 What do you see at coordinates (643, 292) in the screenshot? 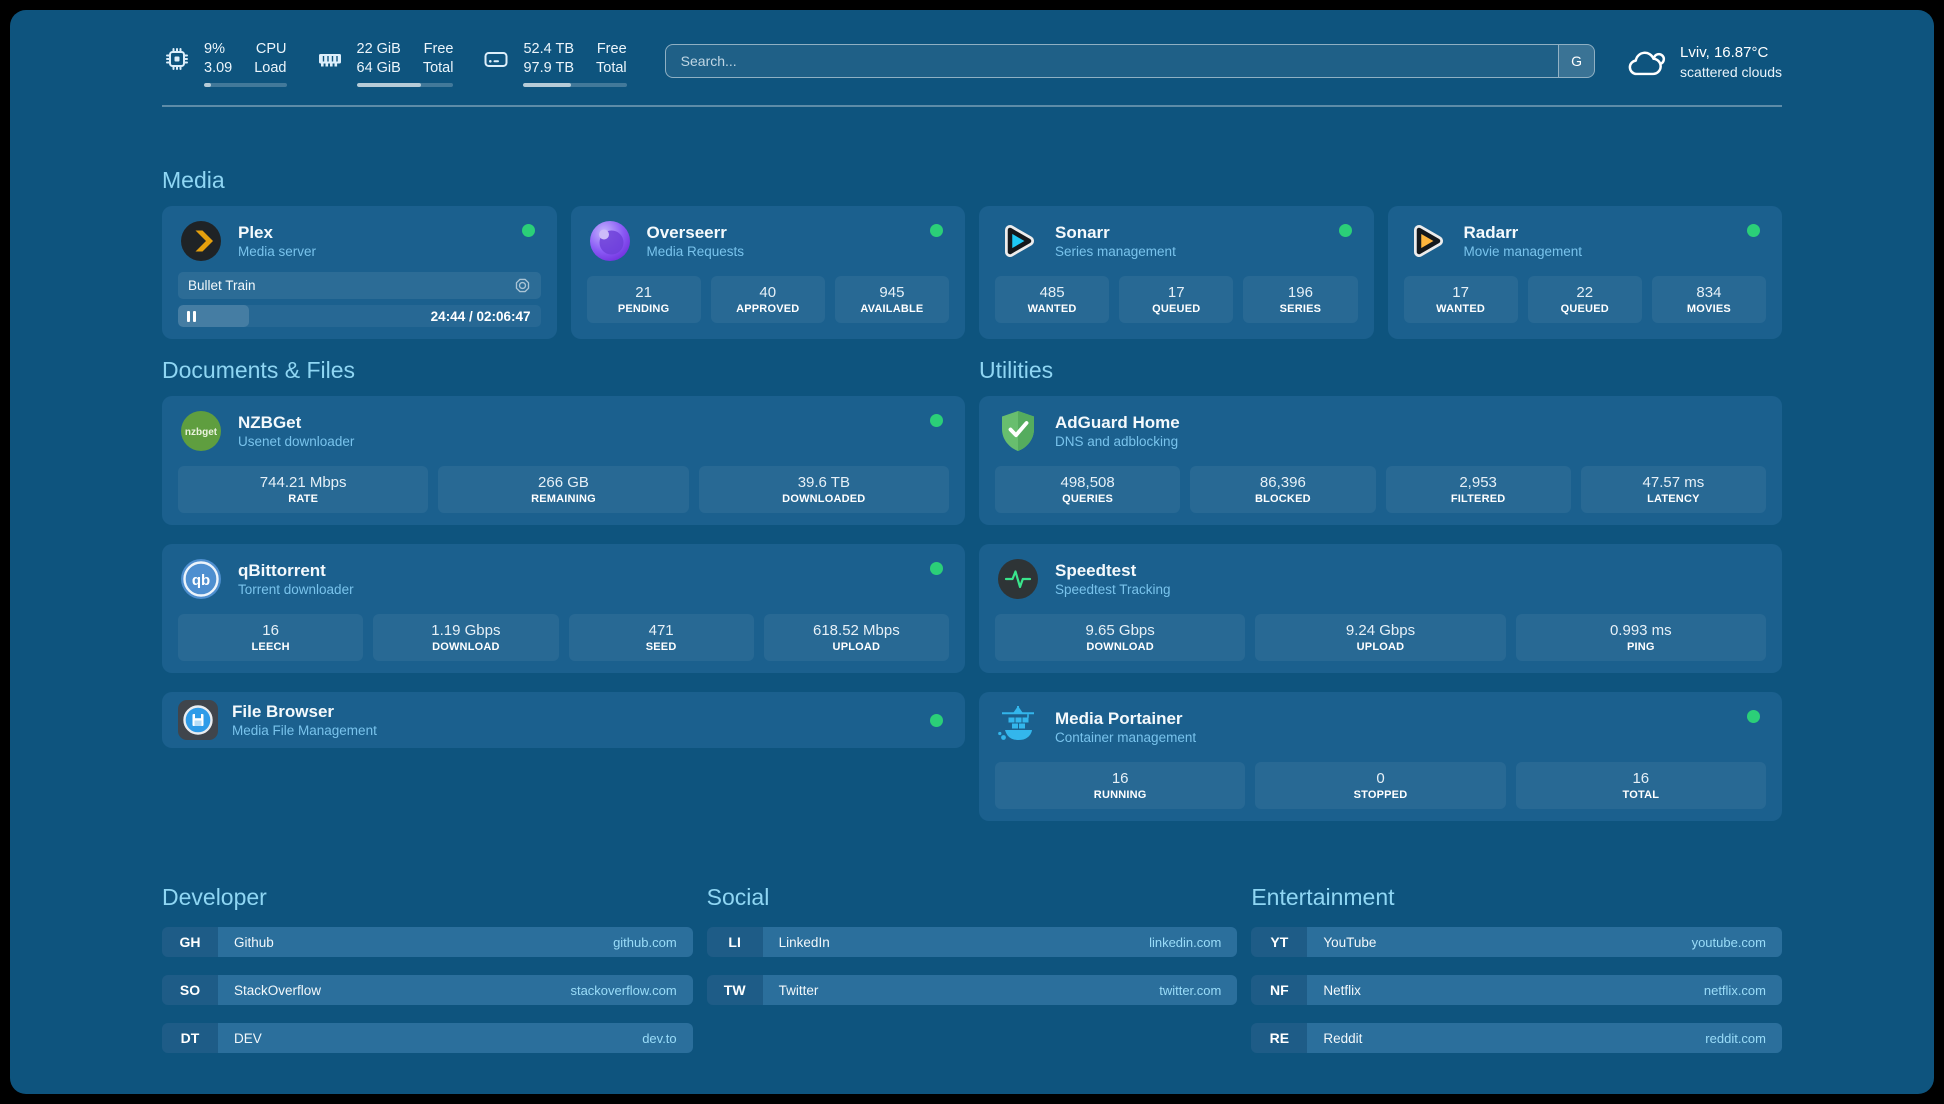
I see `stat-value: 21` at bounding box center [643, 292].